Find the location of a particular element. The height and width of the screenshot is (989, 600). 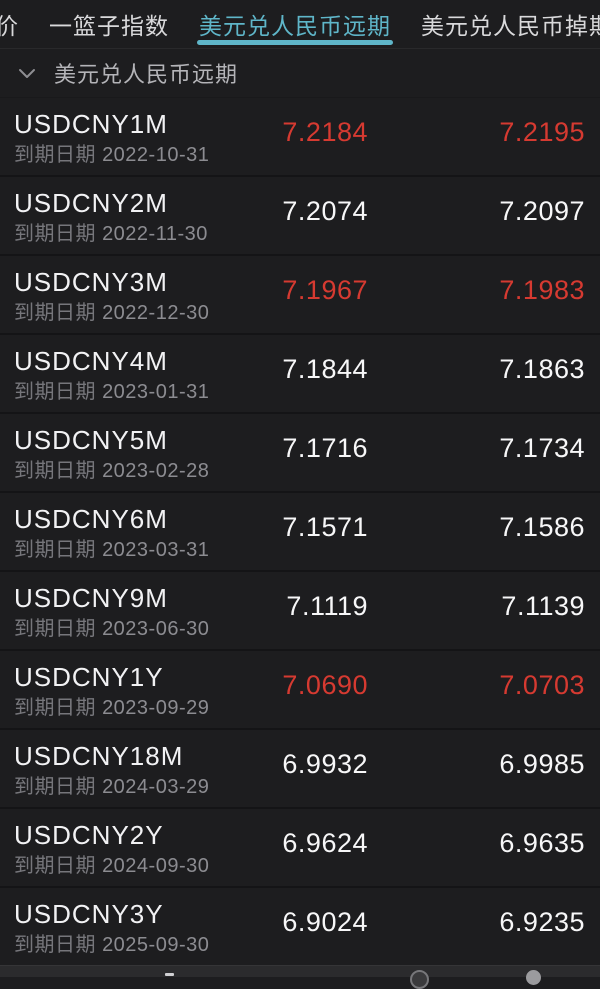

symbol-label: USDCNY1Y is located at coordinates (89, 676).